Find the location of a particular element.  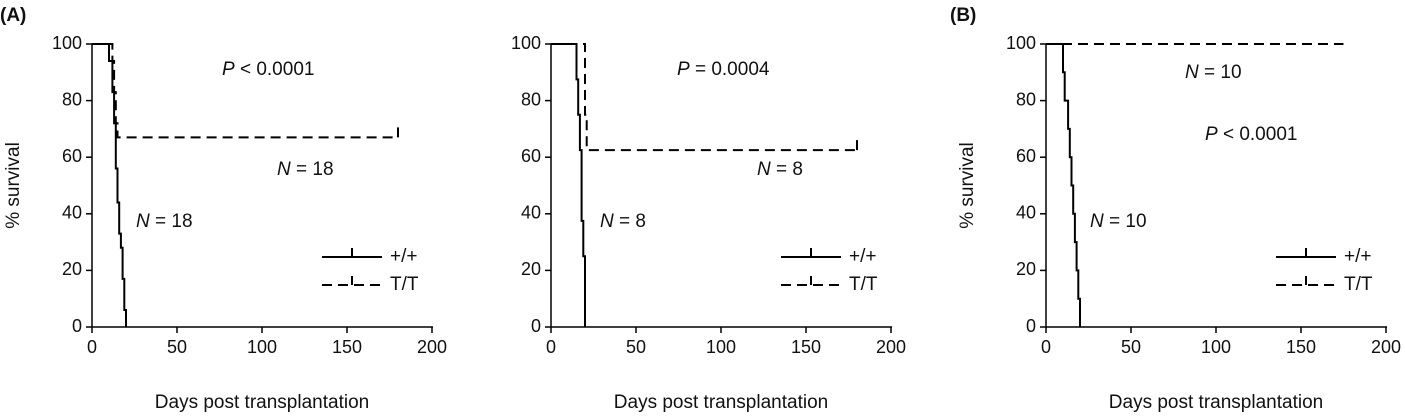

panel-label: (A) is located at coordinates (13, 15).